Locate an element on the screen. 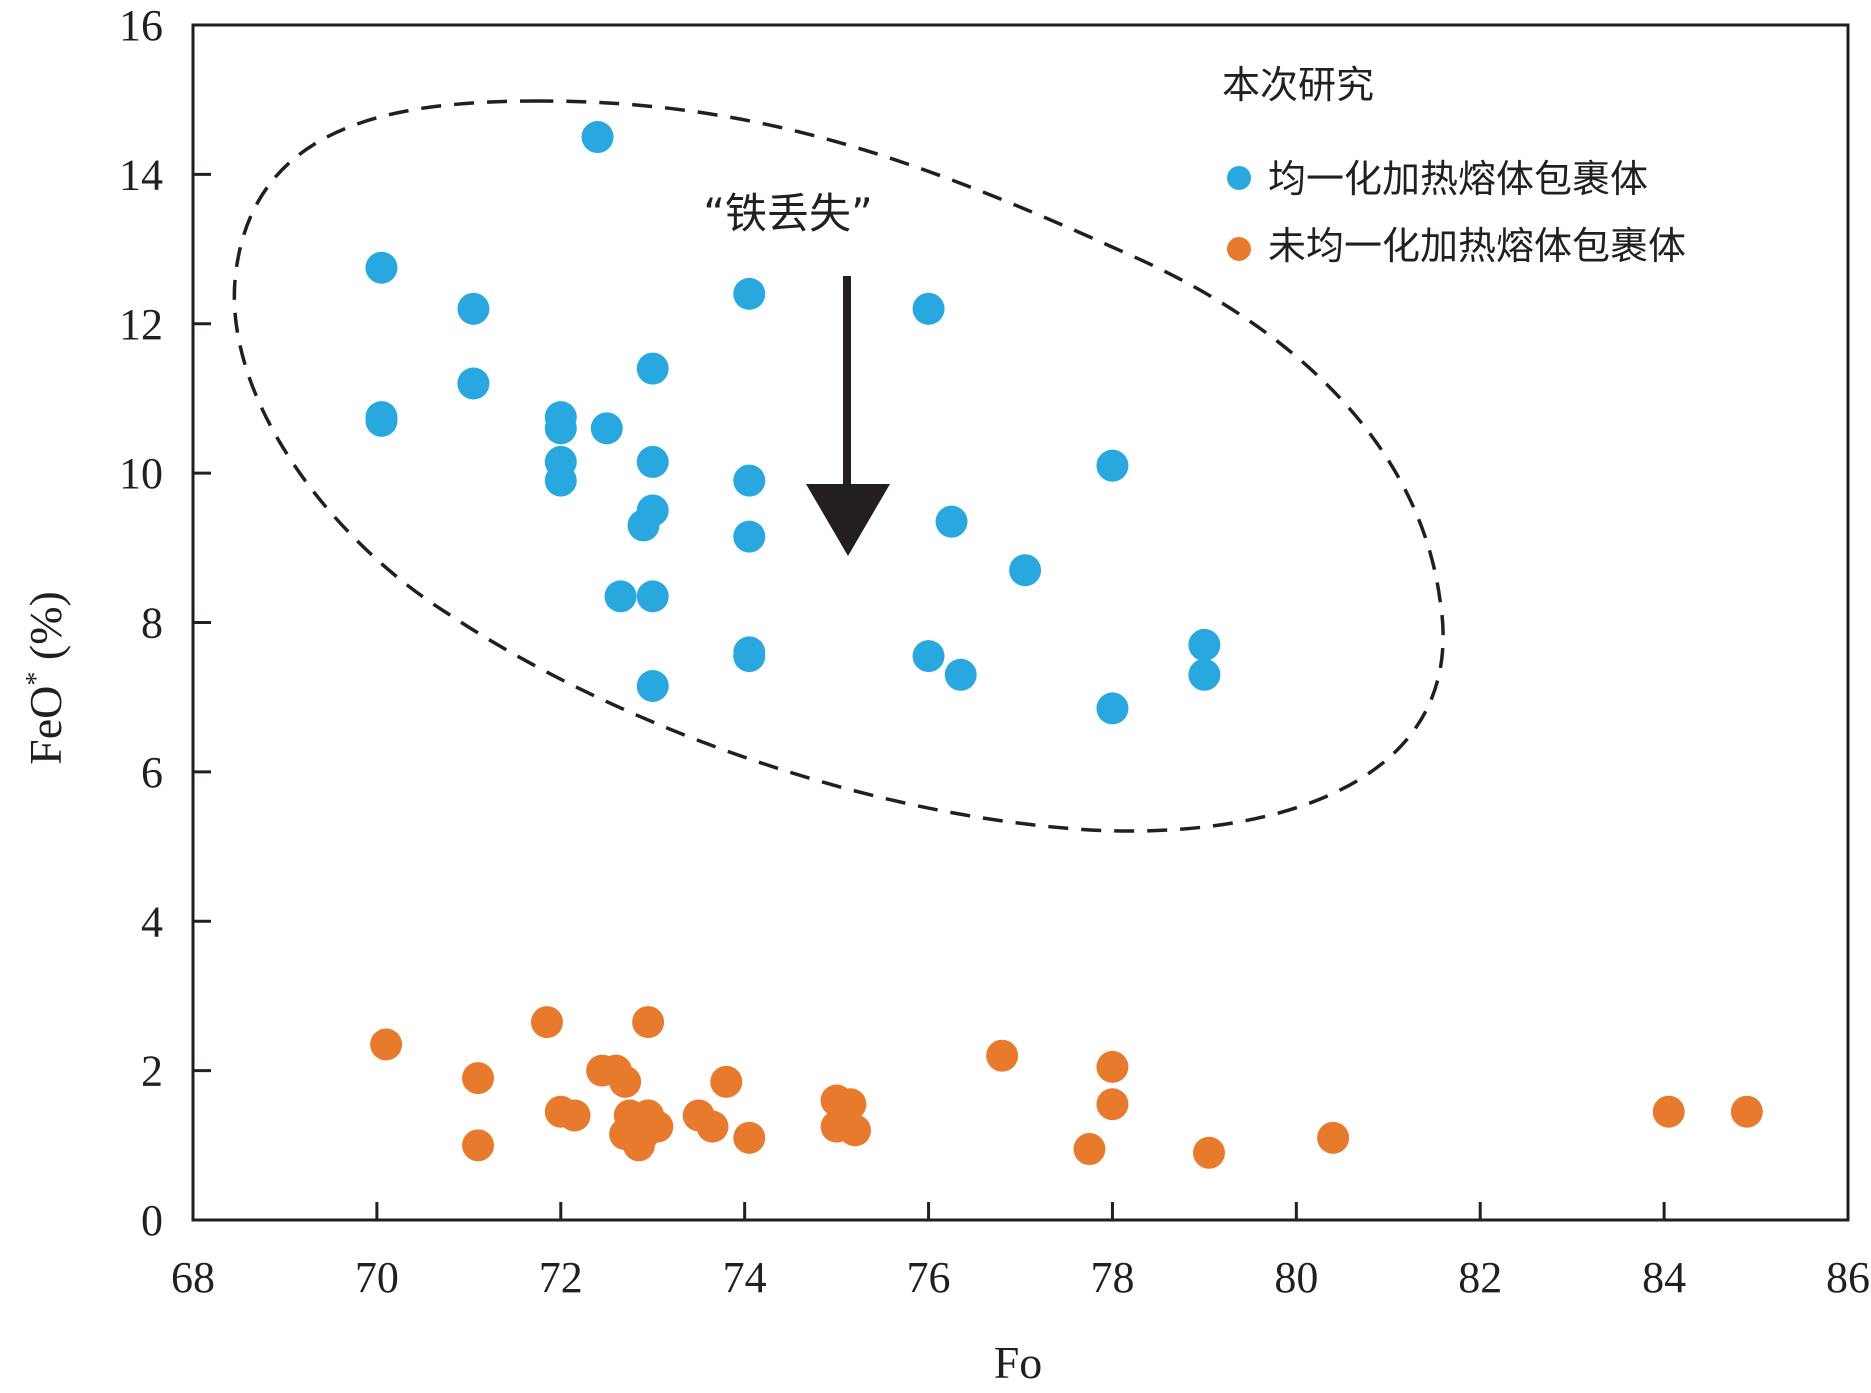  x-axis-ticks: 68 70 72 74 76 78 80 82 84 86 is located at coordinates (1020, 1252).